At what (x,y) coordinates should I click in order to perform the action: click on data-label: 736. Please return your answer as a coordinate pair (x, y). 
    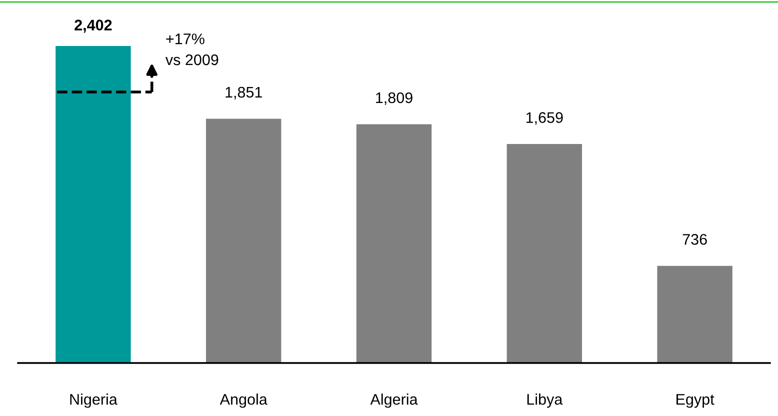
    Looking at the image, I should click on (694, 239).